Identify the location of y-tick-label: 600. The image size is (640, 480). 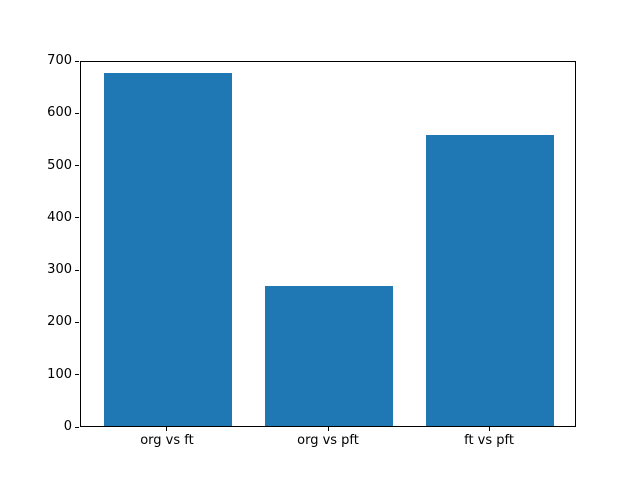
(59, 113).